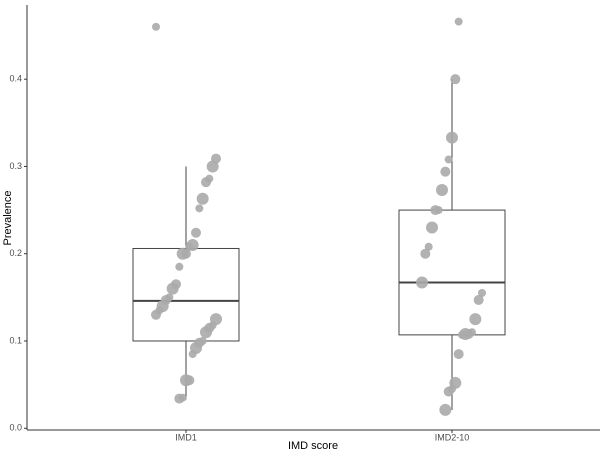  Describe the element at coordinates (8, 217) in the screenshot. I see `y-axis-title: Prevalence` at that location.